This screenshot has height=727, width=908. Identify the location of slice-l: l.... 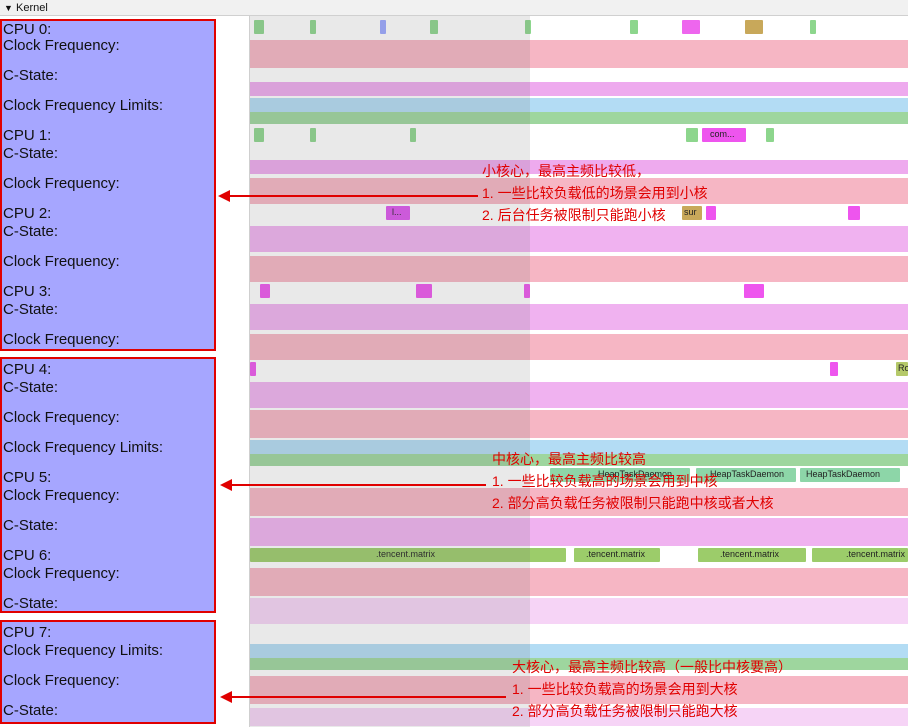
(398, 213).